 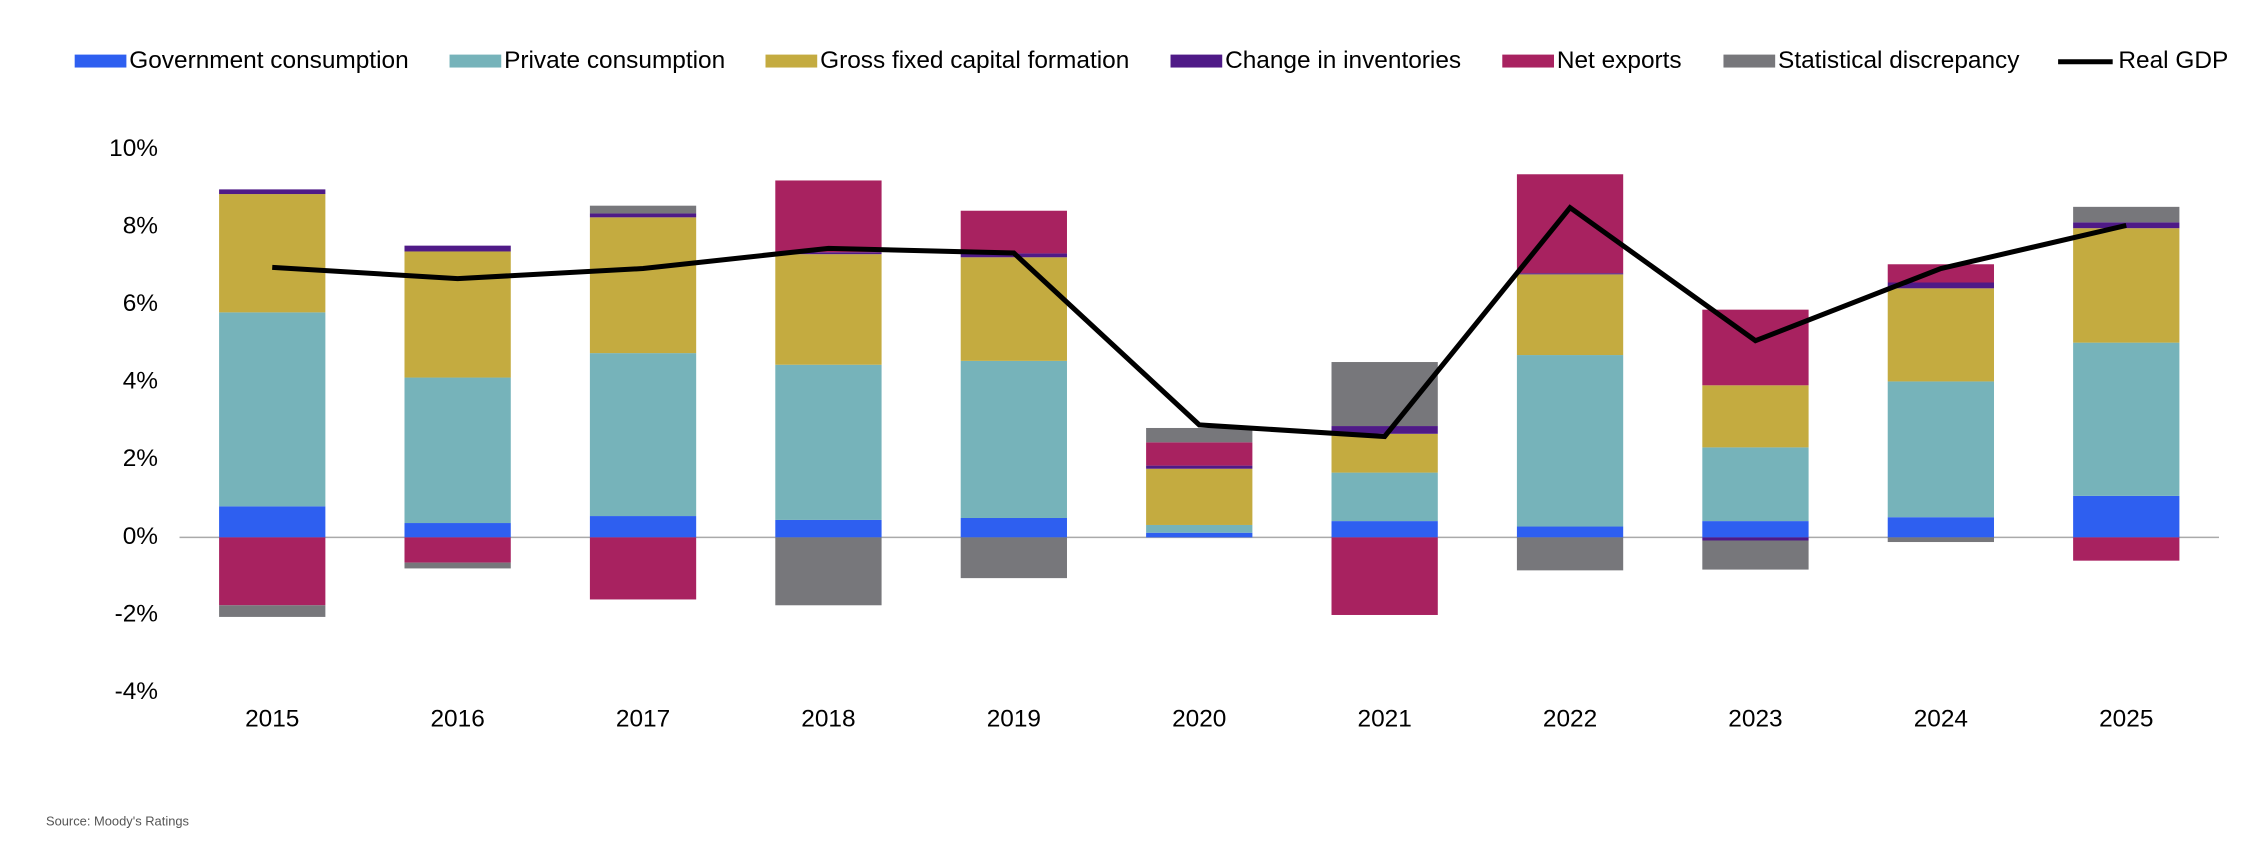 I want to click on x-tick-label: 2022, so click(x=1570, y=718).